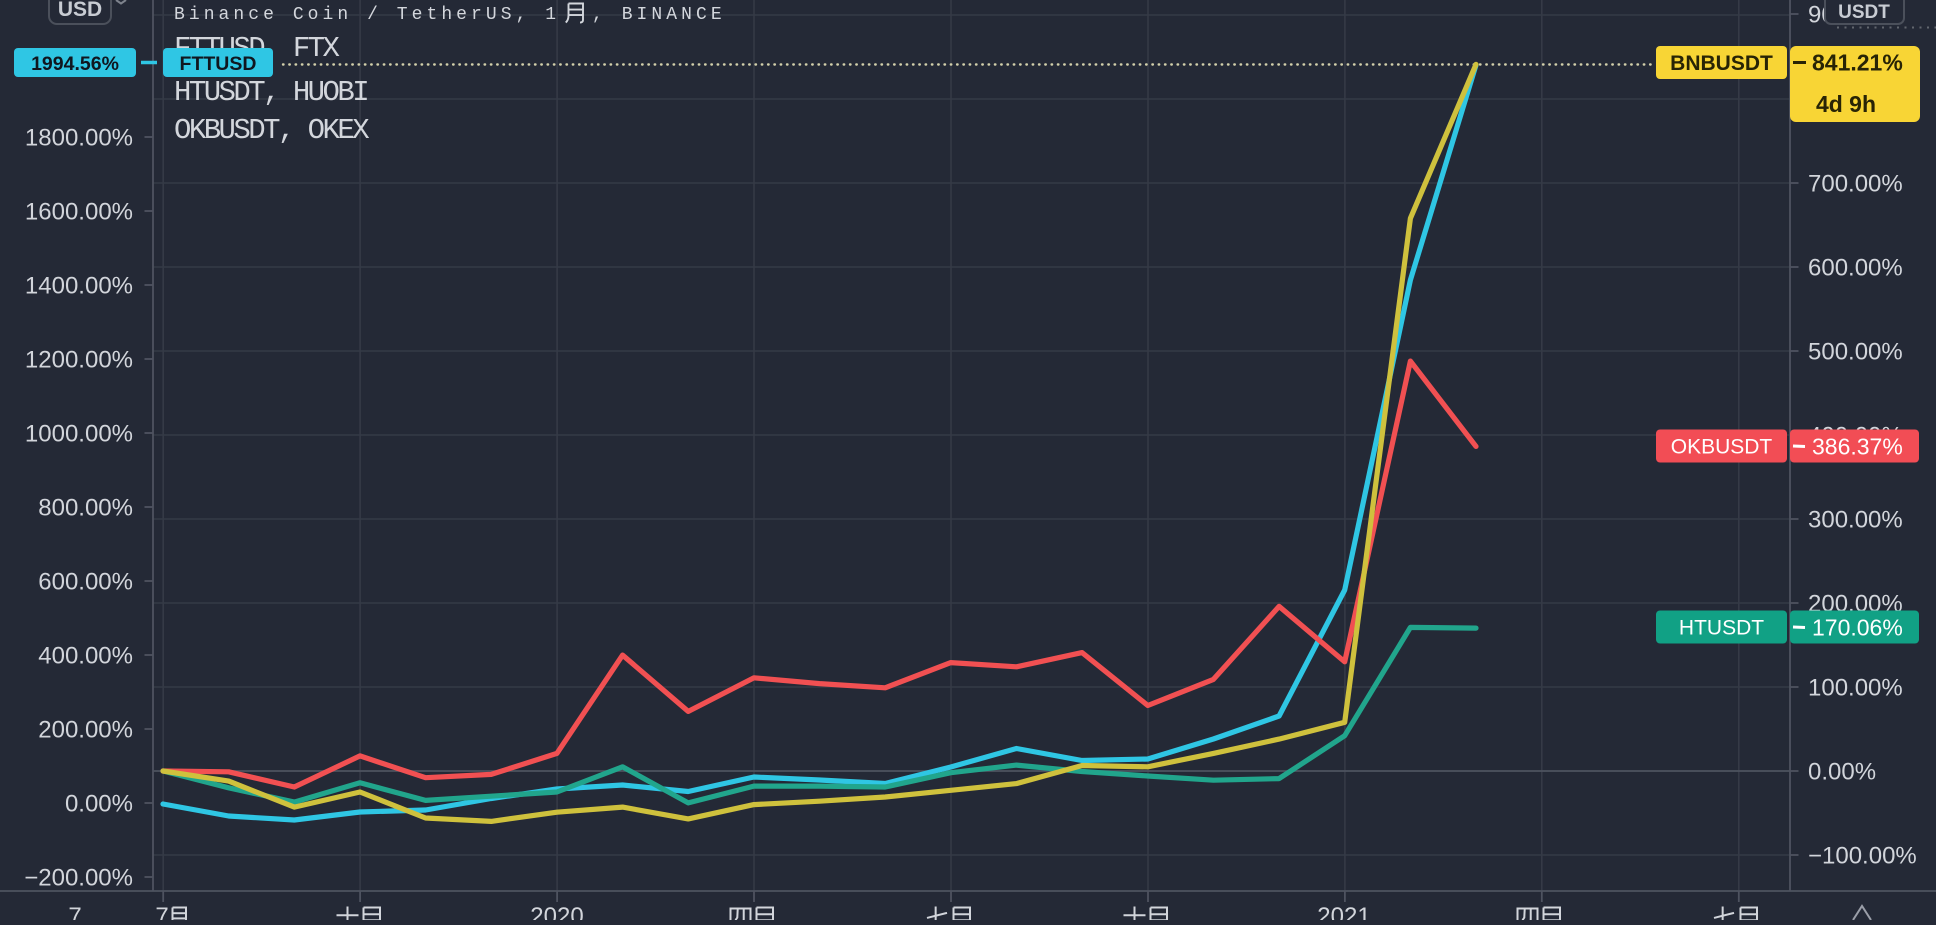 Image resolution: width=1936 pixels, height=925 pixels. Describe the element at coordinates (1862, 856) in the screenshot. I see `svg-text: −100.00%` at that location.